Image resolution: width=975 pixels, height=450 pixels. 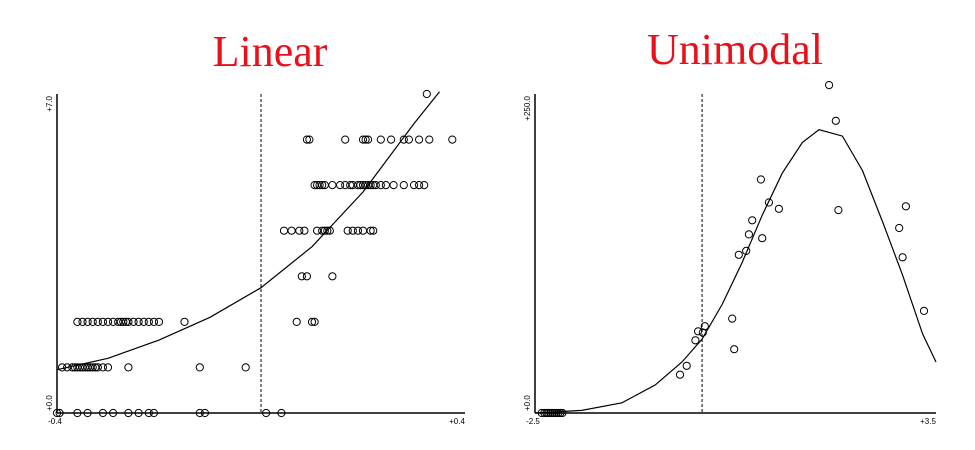 What do you see at coordinates (49, 103) in the screenshot?
I see `linear-y-tick-label: +7.0` at bounding box center [49, 103].